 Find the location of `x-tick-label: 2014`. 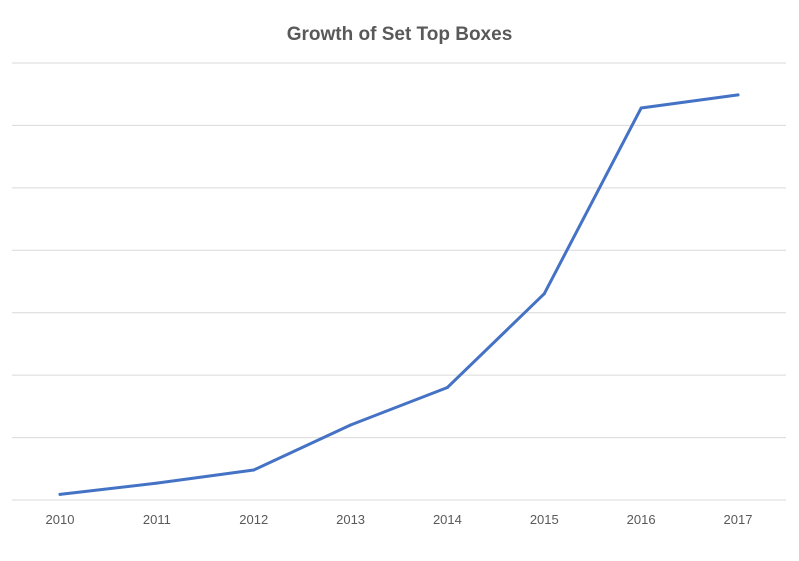

x-tick-label: 2014 is located at coordinates (447, 519).